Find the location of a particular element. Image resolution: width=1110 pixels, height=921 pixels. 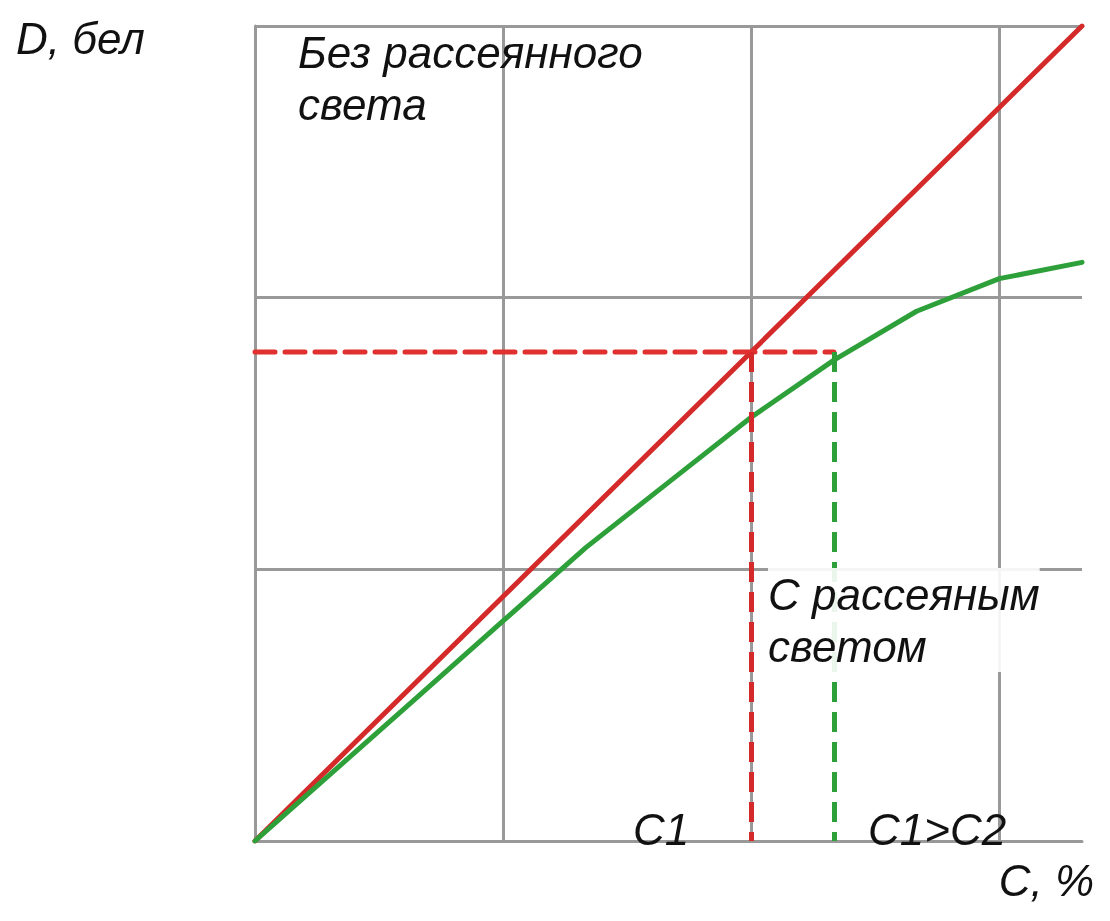

y-axis-title: D, бел is located at coordinates (80, 38).